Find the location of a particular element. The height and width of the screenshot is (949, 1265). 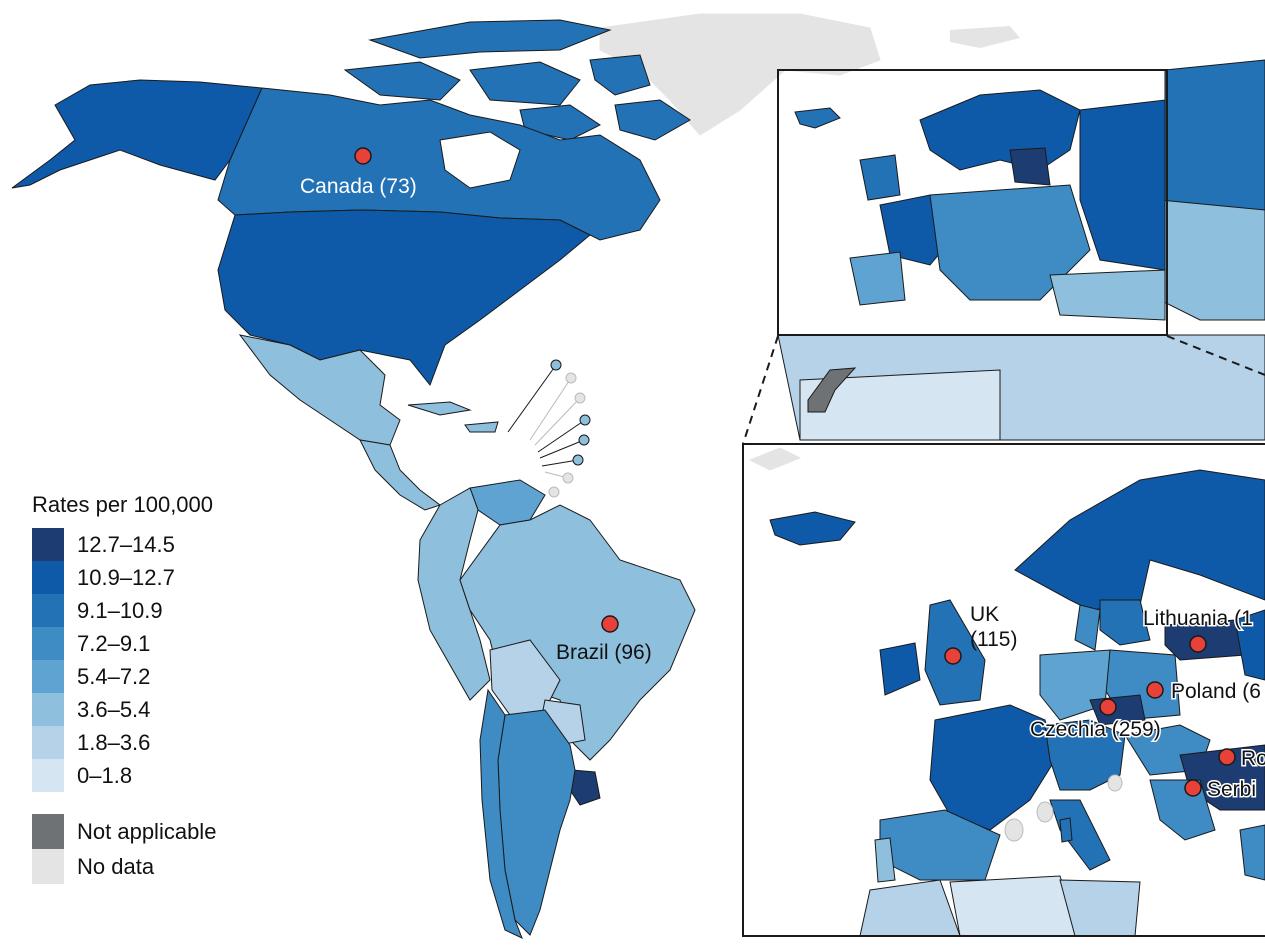

legend-label: 12.7–14.5 is located at coordinates (126, 544).